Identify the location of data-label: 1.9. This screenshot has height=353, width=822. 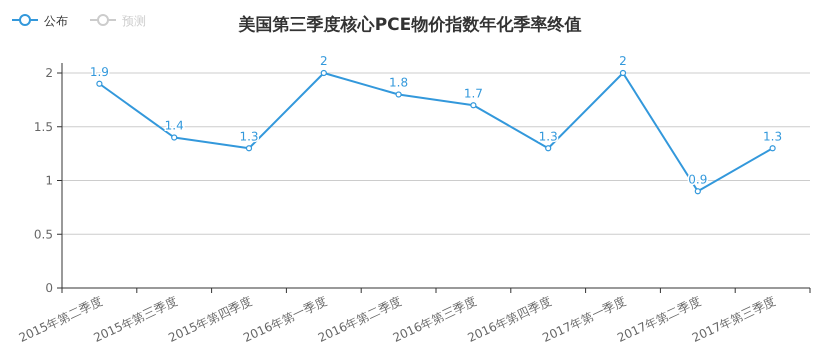
(99, 71).